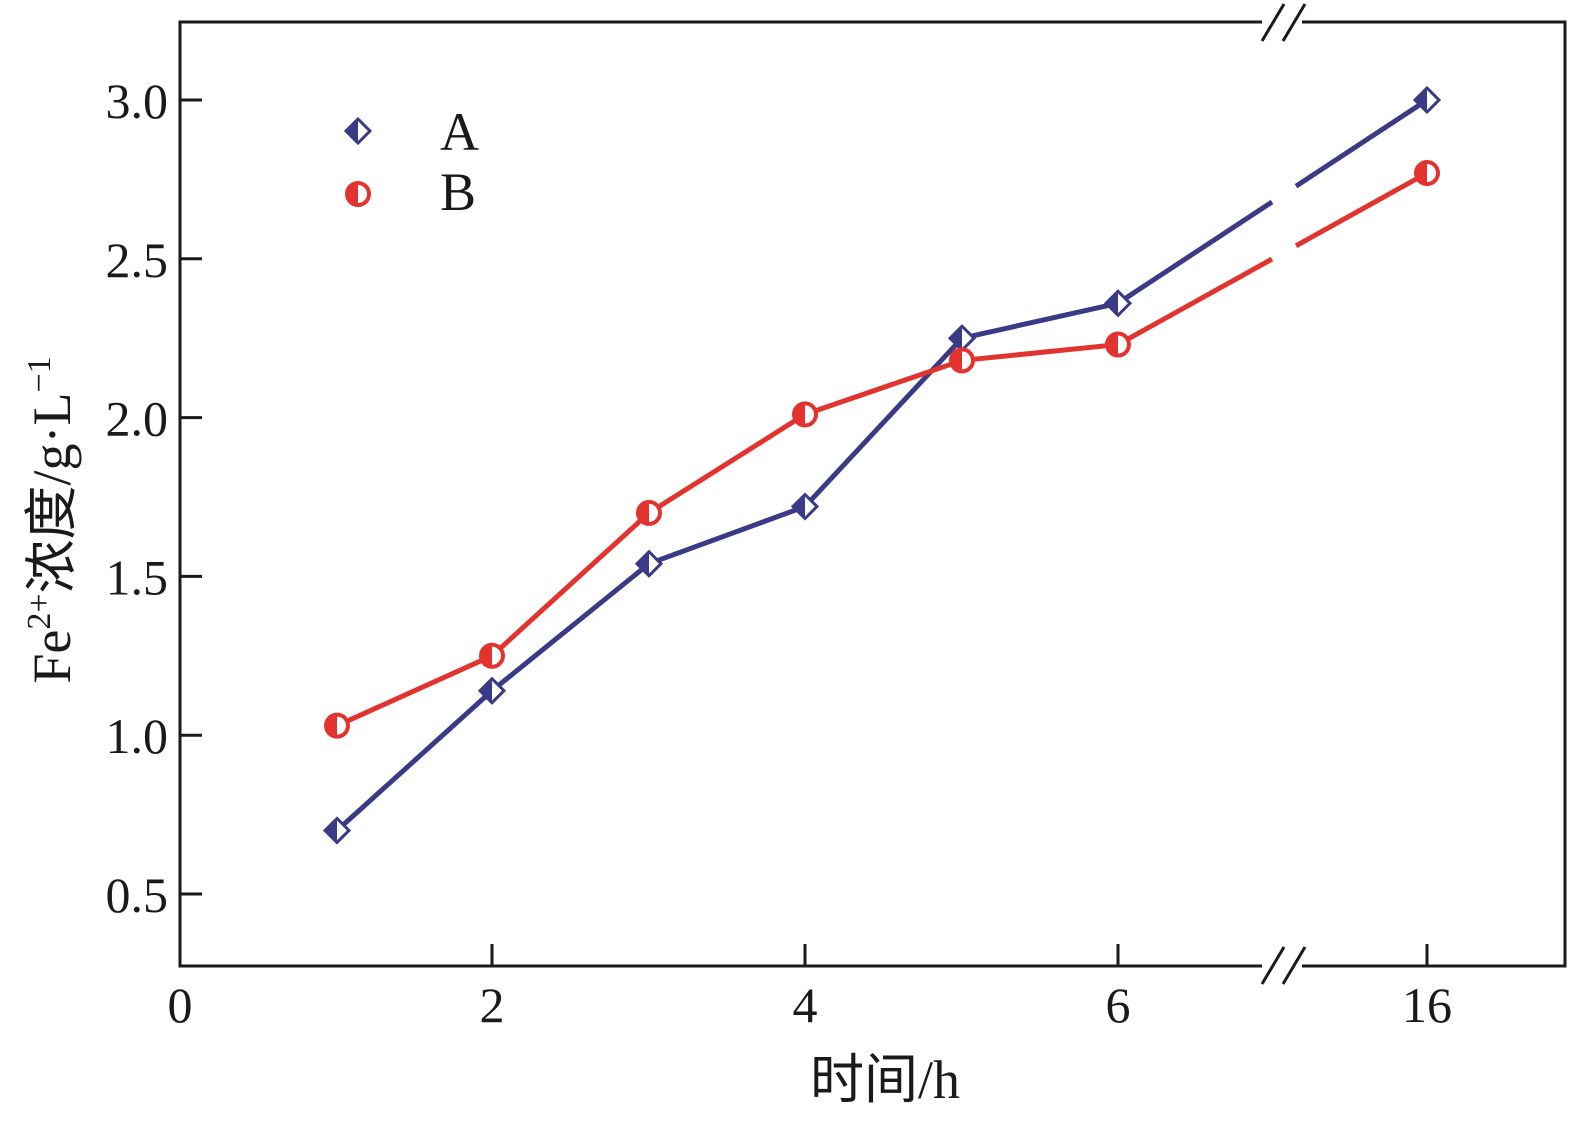  I want to click on x-tick-label: 4, so click(805, 1005).